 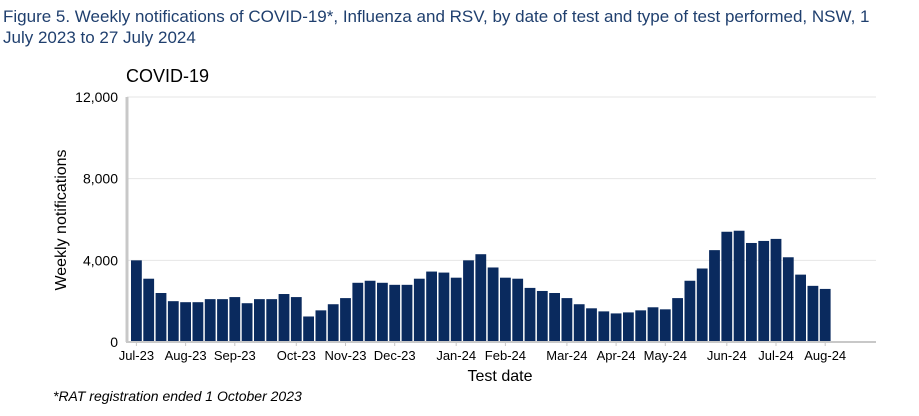 I want to click on x-tick-label: Nov-23, so click(x=346, y=355).